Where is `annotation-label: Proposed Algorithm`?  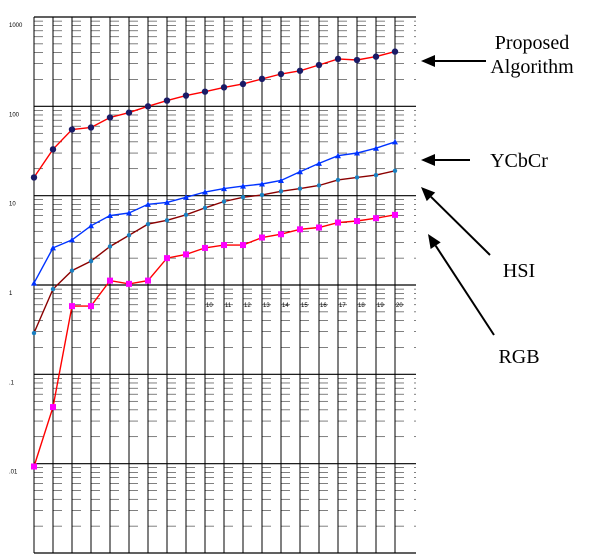
annotation-label: Proposed Algorithm is located at coordinates (530, 55).